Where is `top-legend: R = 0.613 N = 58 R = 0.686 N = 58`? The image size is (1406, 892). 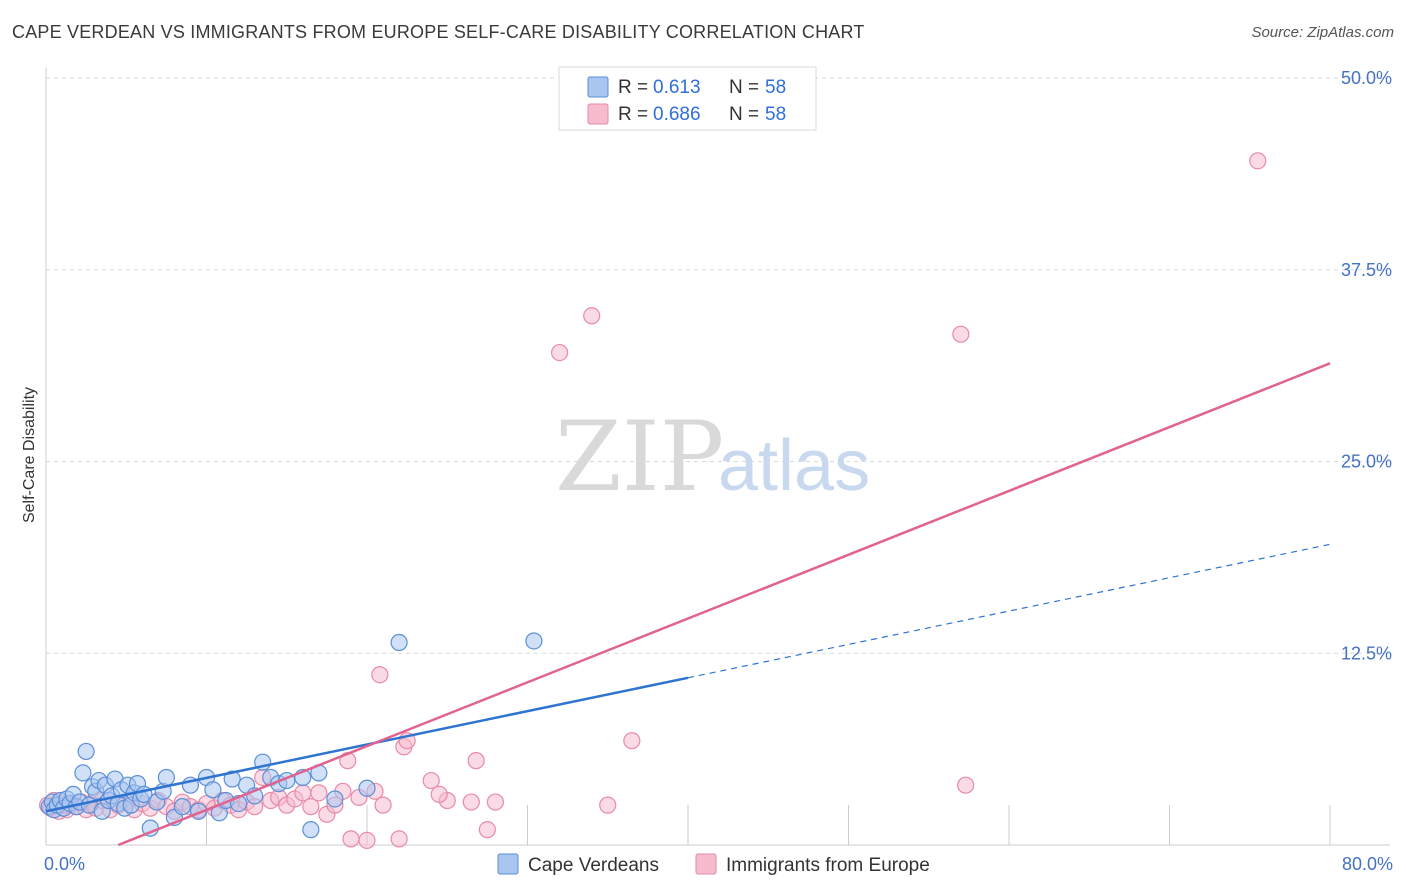
top-legend: R = 0.613 N = 58 R = 0.686 N = 58 is located at coordinates (687, 98).